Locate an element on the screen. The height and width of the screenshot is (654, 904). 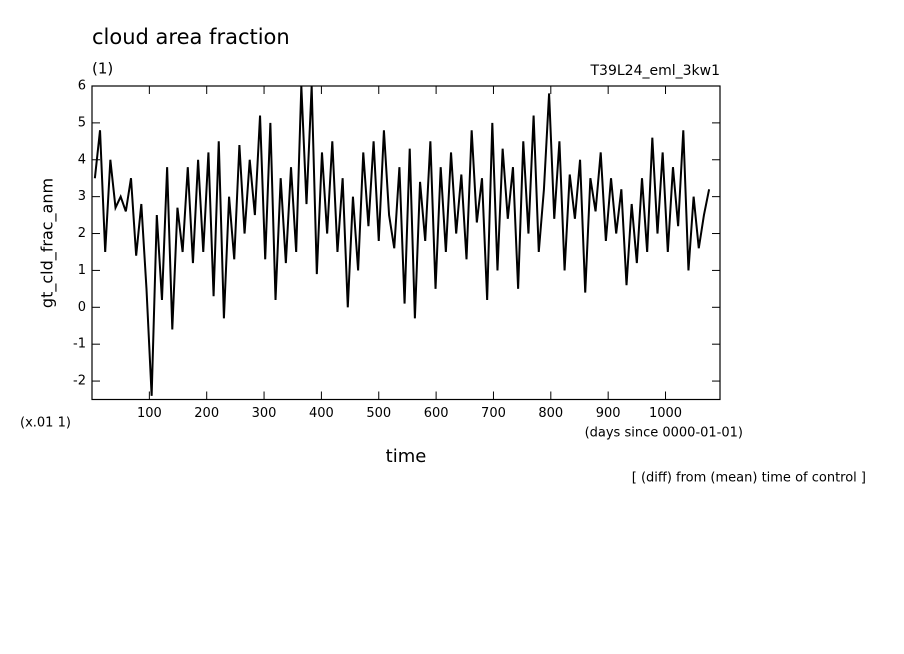
subtitle: (1) is located at coordinates (102, 69).